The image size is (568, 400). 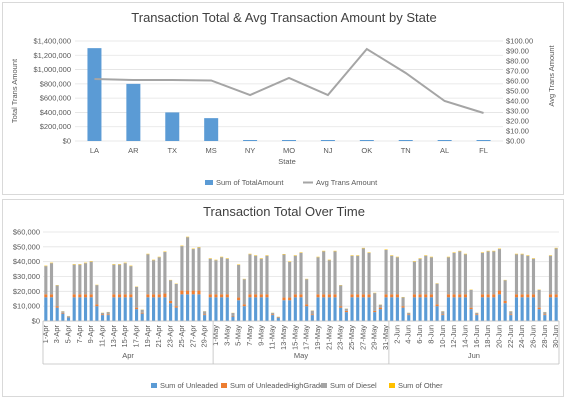 What do you see at coordinates (406, 150) in the screenshot?
I see `x-tick-label: TN` at bounding box center [406, 150].